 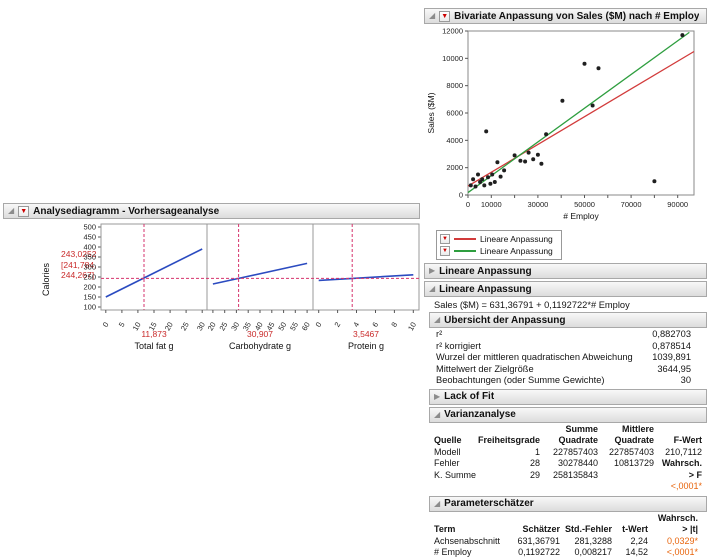 What do you see at coordinates (520, 380) in the screenshot?
I see `summary-label: Beobachtungen (oder Summe Gewichte)` at bounding box center [520, 380].